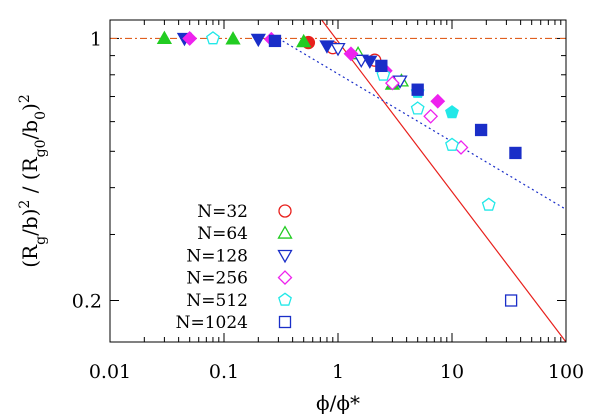  Describe the element at coordinates (212, 323) in the screenshot. I see `legend-label: N=1024` at that location.